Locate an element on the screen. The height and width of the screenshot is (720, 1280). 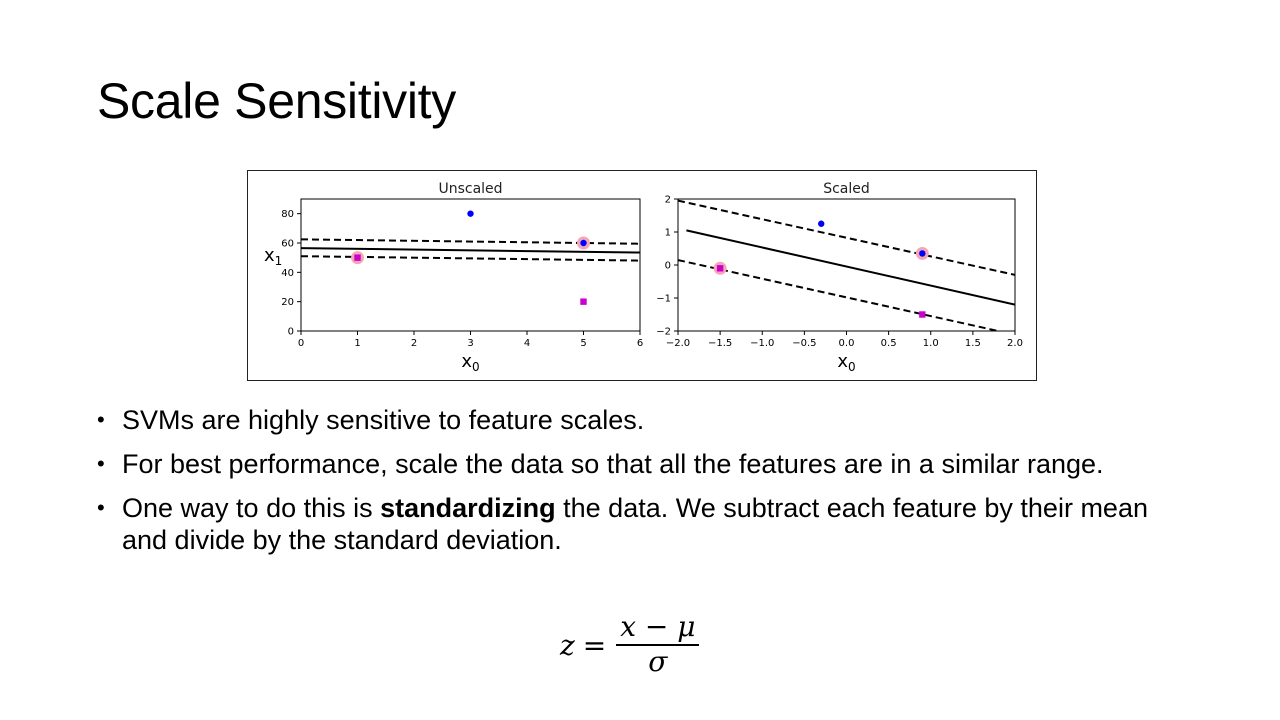
chart-title: Scaled is located at coordinates (846, 189).